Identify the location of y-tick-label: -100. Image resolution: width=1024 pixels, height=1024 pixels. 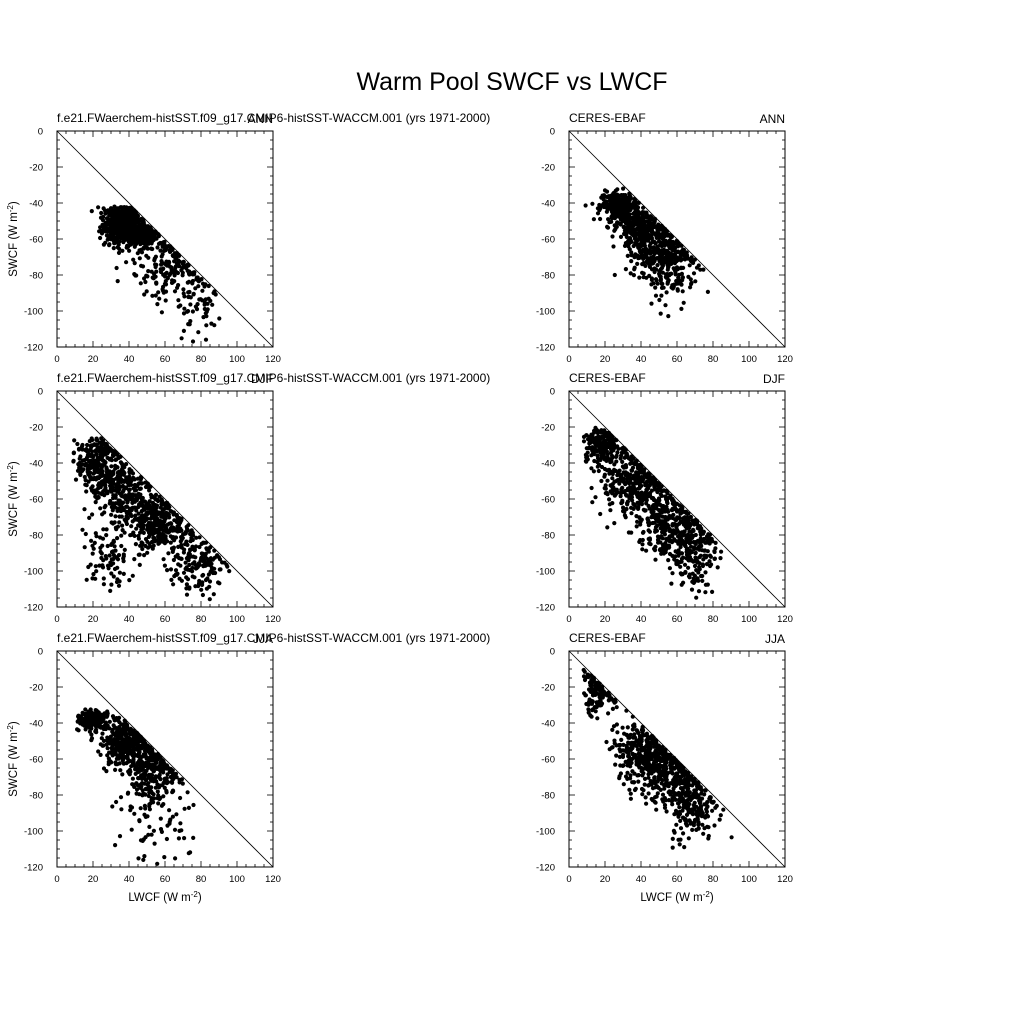
(545, 572).